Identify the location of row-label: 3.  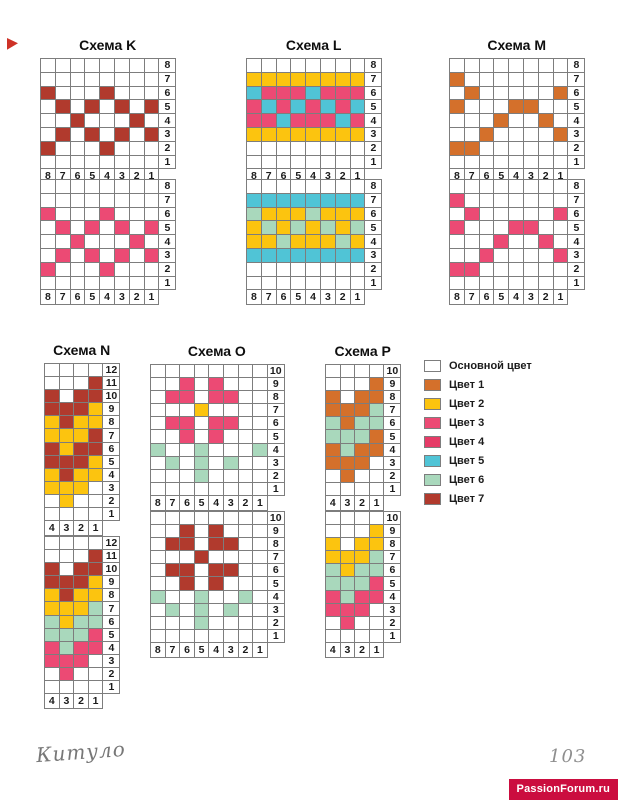
(111, 660).